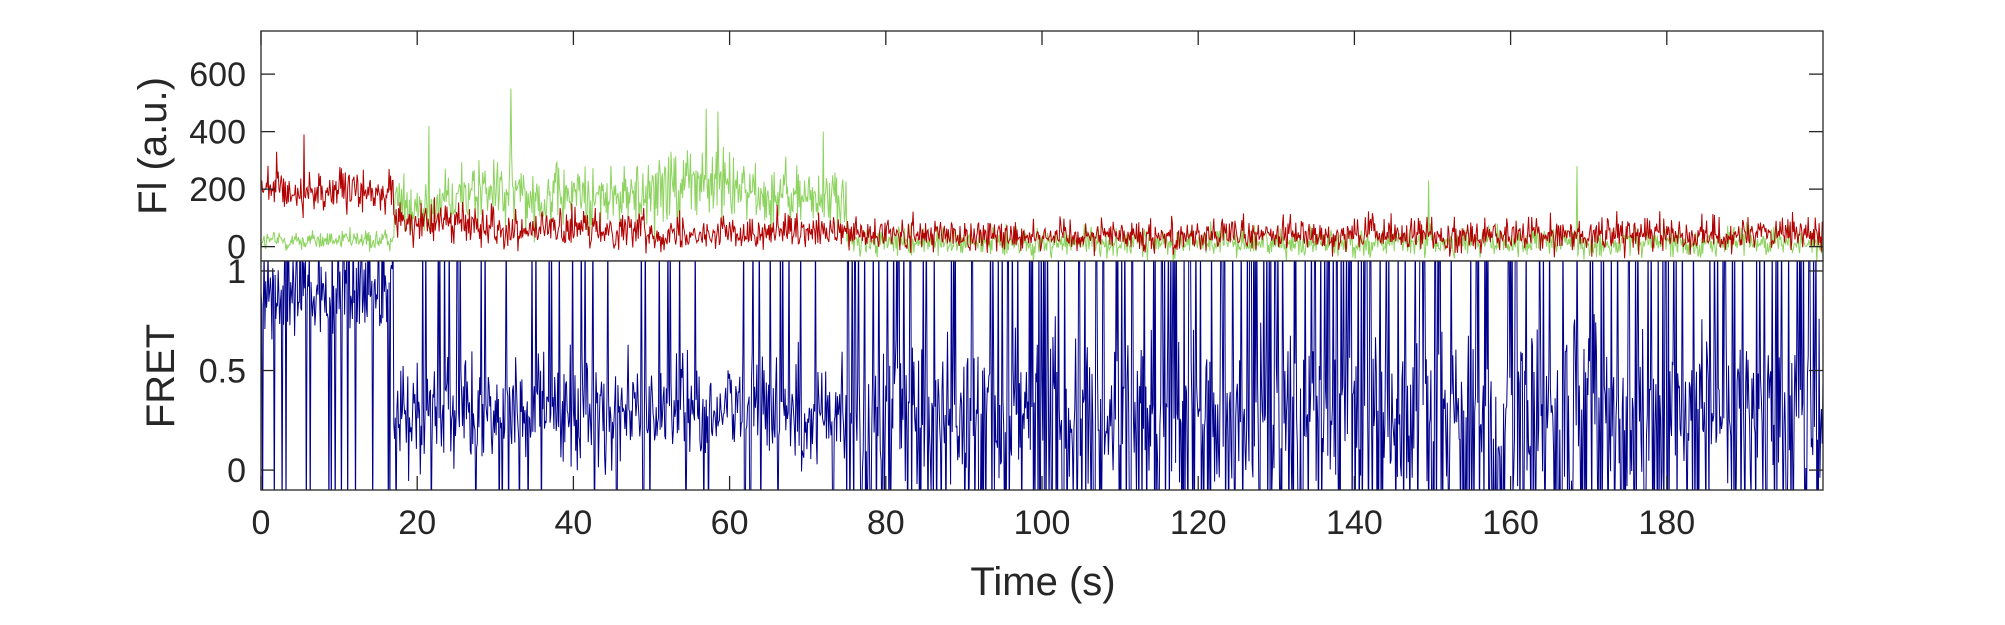 The image size is (2005, 625). I want to click on x-tick-label: 100, so click(1042, 523).